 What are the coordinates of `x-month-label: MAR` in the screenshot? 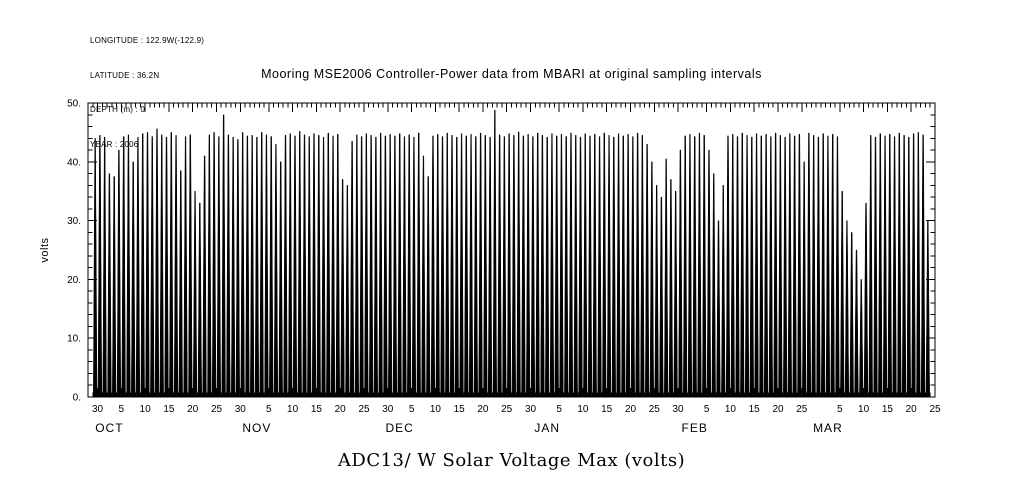 It's located at (828, 428).